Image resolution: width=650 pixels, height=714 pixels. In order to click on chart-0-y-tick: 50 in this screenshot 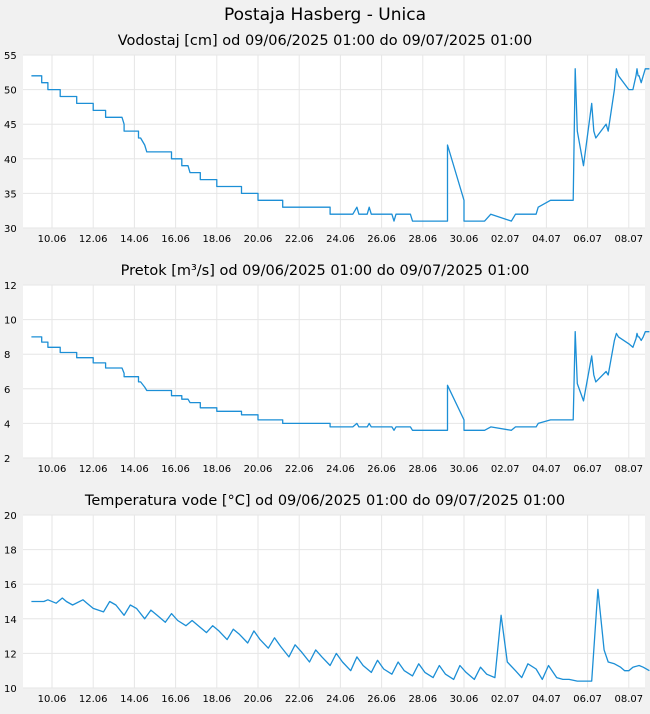, I will do `click(10, 91)`.